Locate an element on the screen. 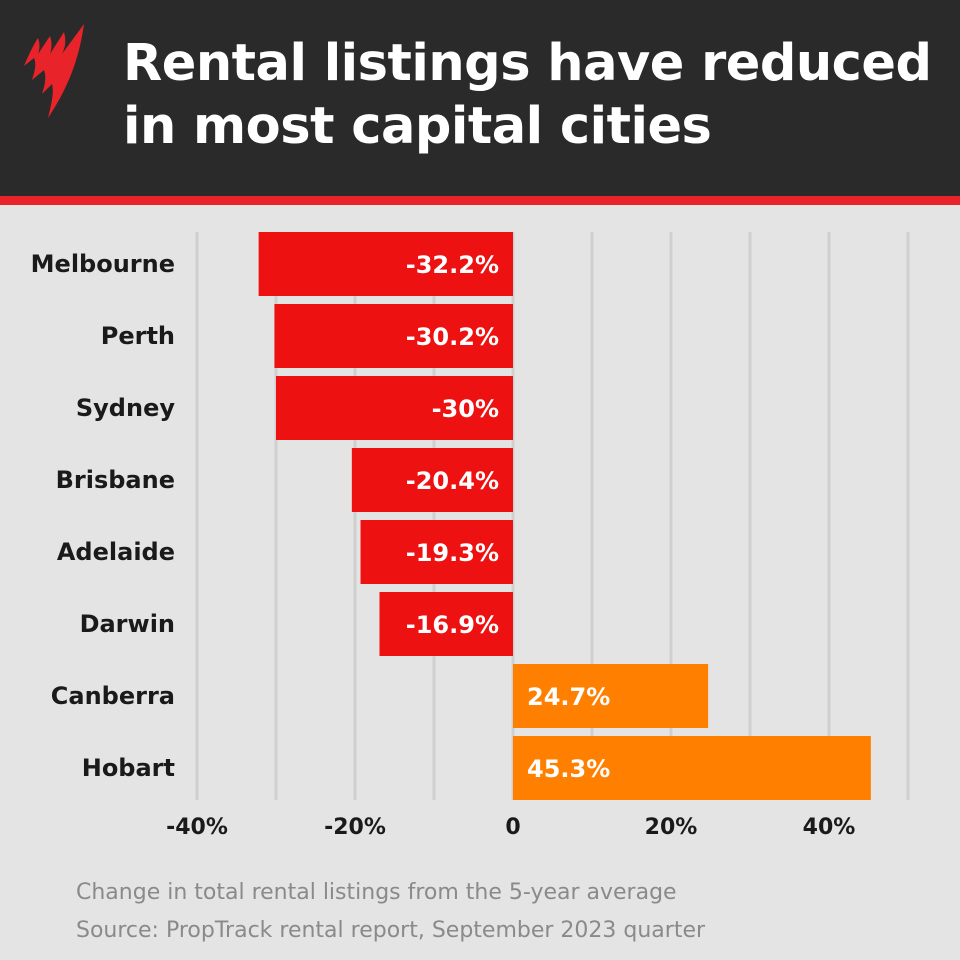 The height and width of the screenshot is (960, 960). bar-brisbane is located at coordinates (432, 480).